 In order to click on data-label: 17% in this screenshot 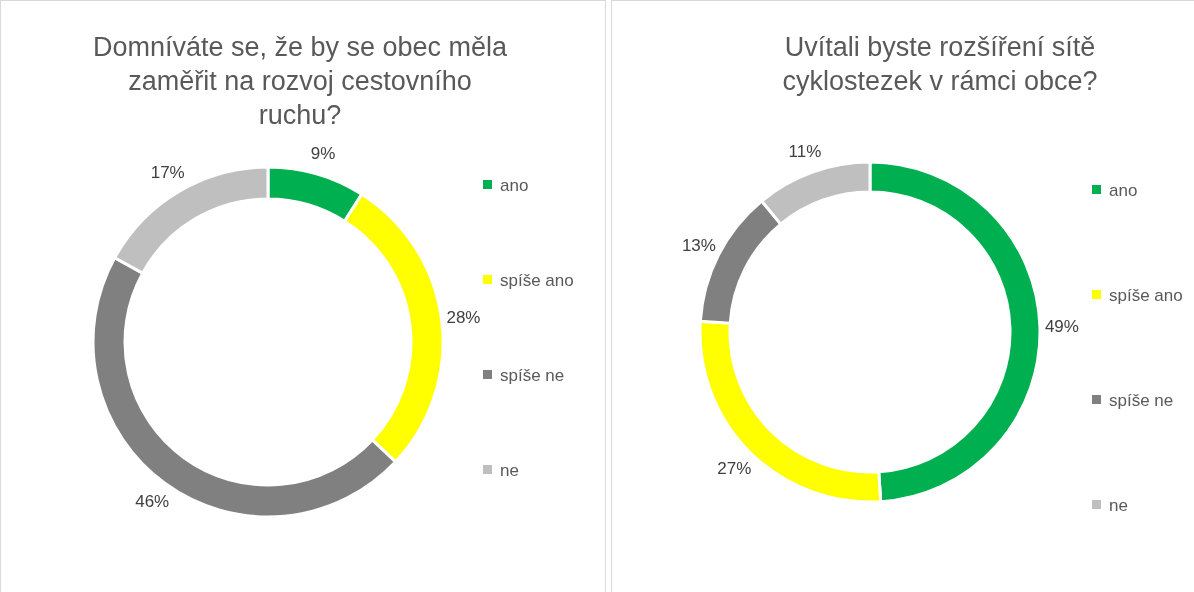, I will do `click(167, 173)`.